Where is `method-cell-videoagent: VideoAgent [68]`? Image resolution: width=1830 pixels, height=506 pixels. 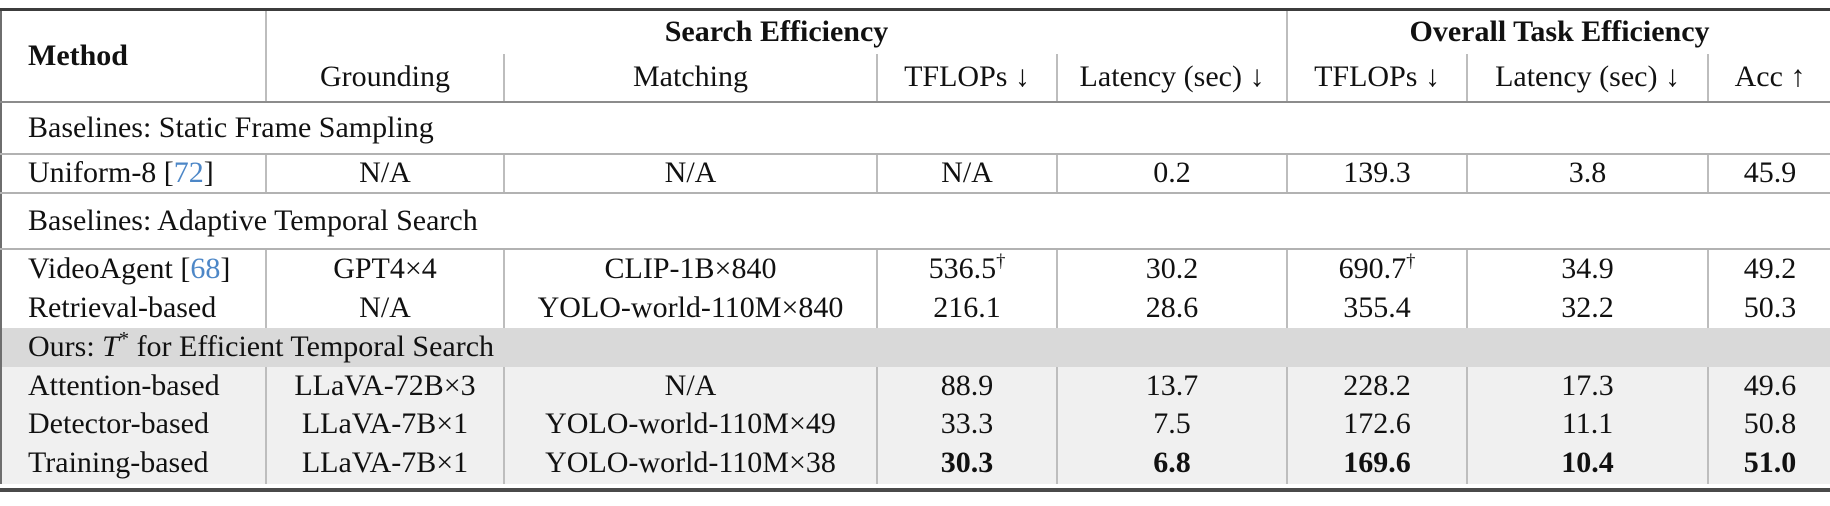
method-cell-videoagent: VideoAgent [68] is located at coordinates (133, 268).